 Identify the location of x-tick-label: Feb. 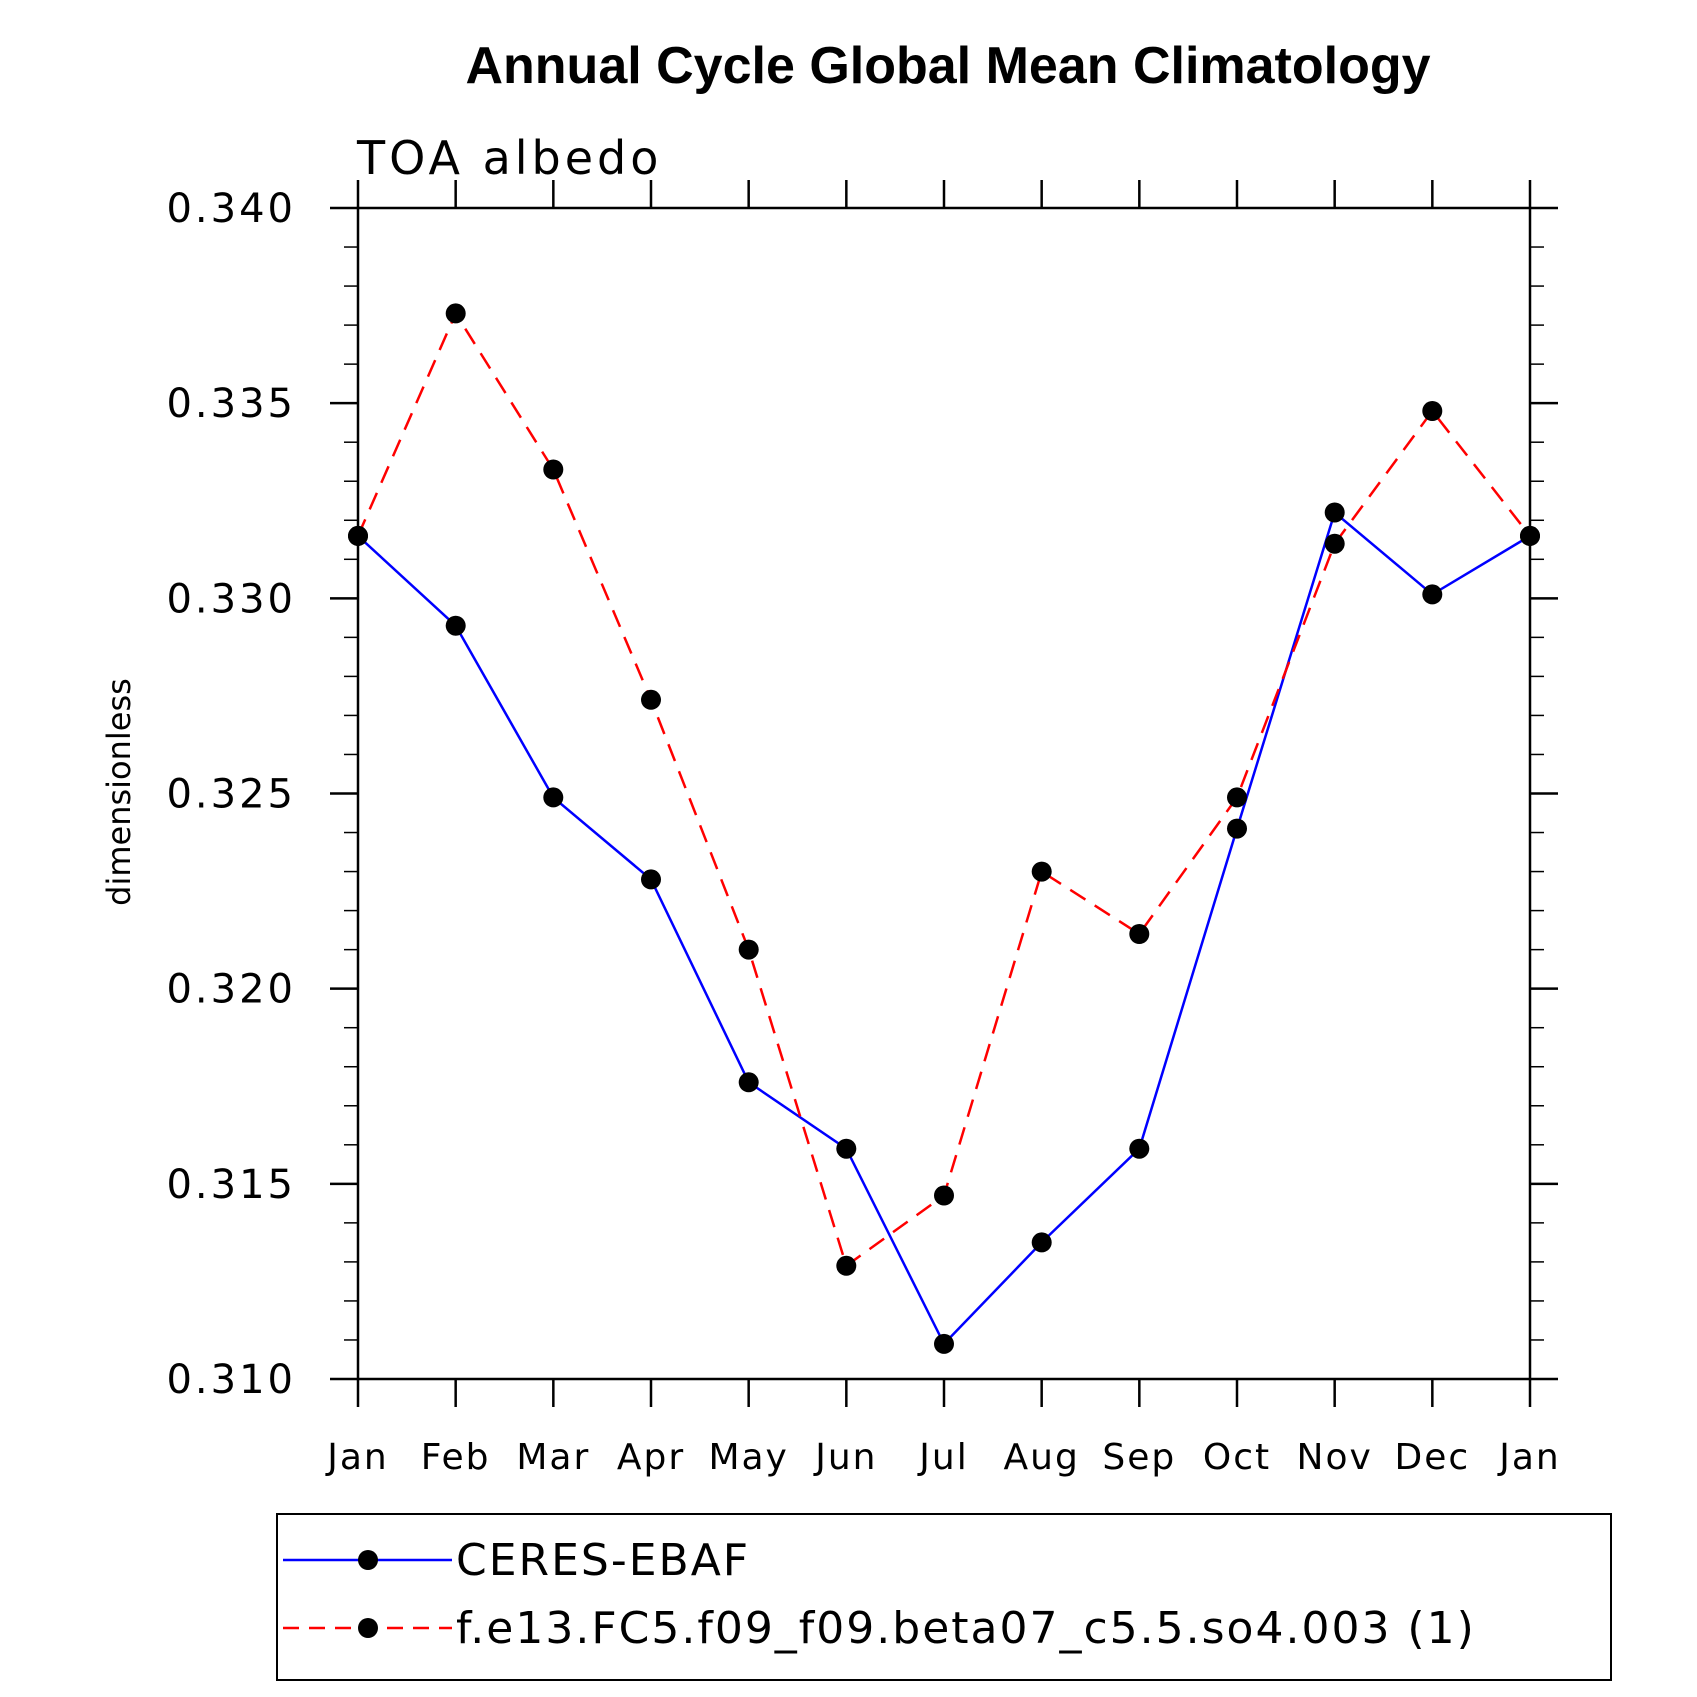
(456, 1457).